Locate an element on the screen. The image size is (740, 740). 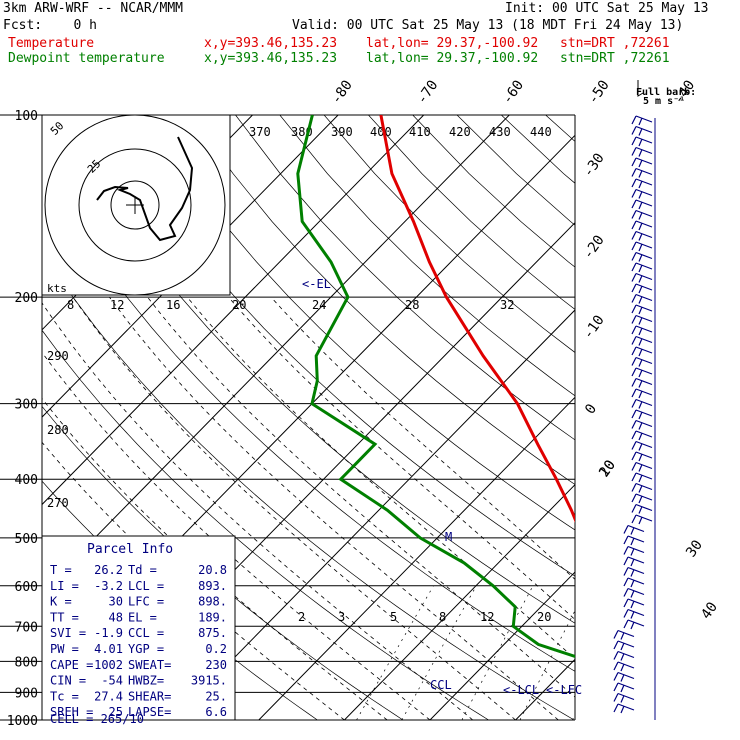
mixing-ratio-label: 5 is located at coordinates (393, 617).